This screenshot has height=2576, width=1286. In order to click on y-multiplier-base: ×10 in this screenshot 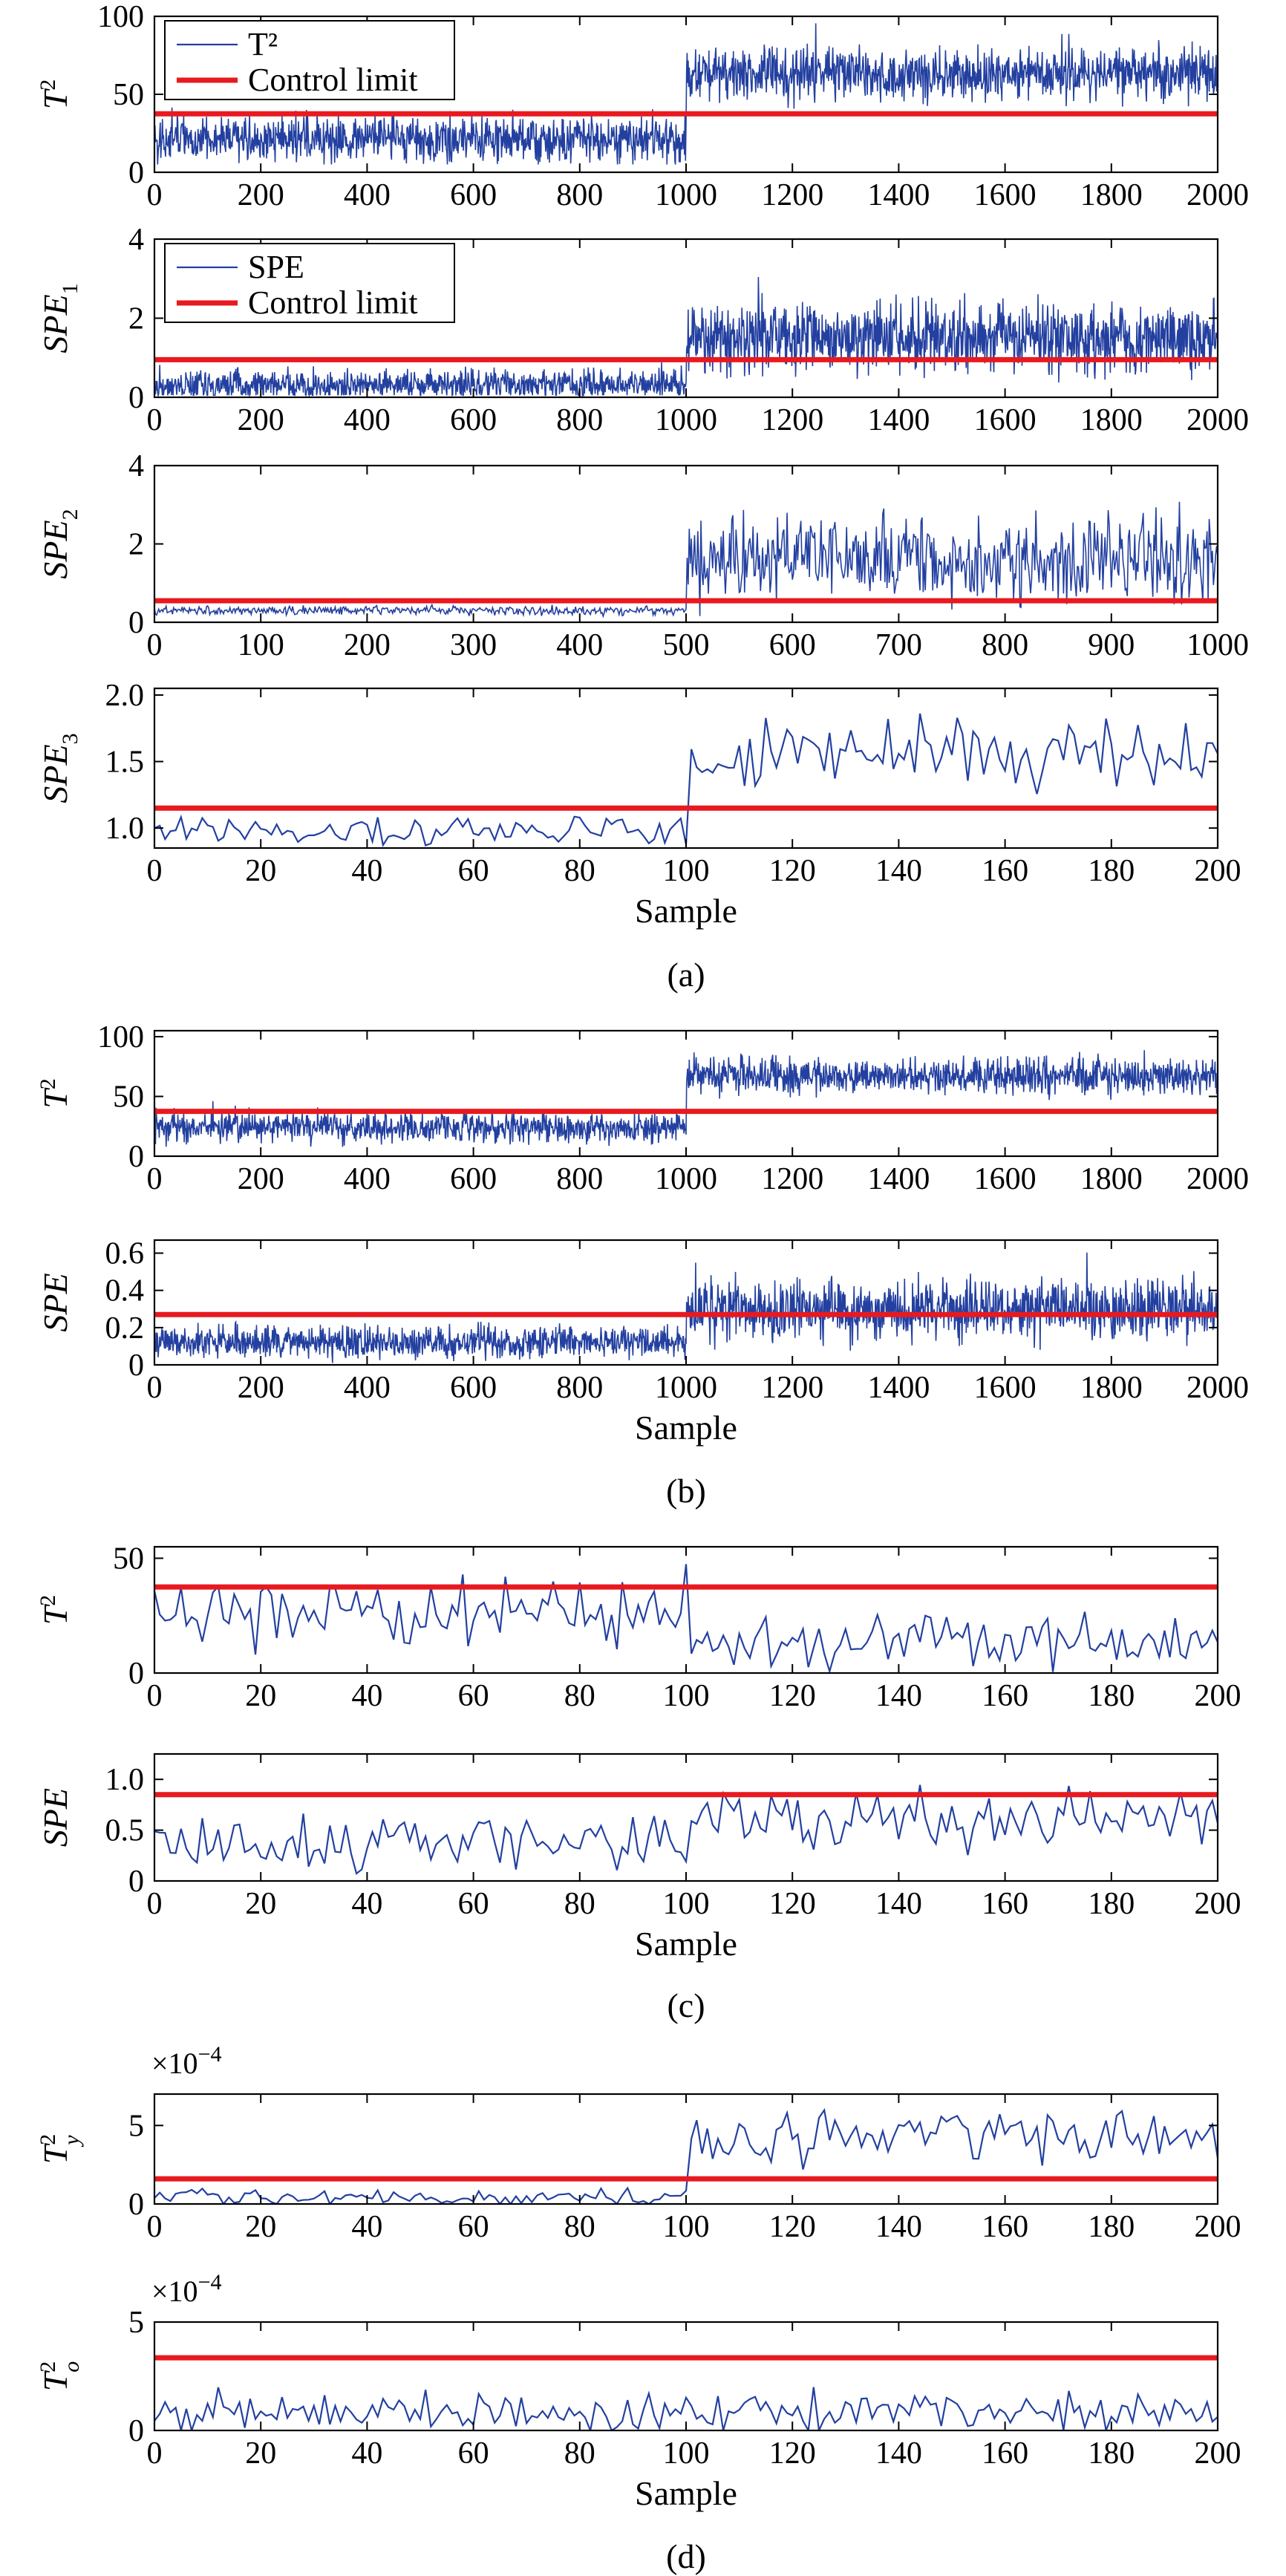, I will do `click(174, 2063)`.